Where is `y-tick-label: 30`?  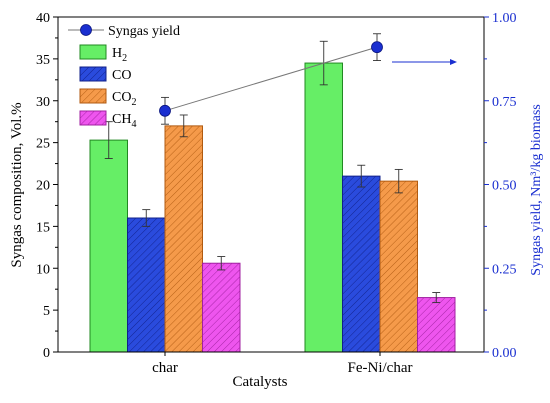 y-tick-label: 30 is located at coordinates (43, 102).